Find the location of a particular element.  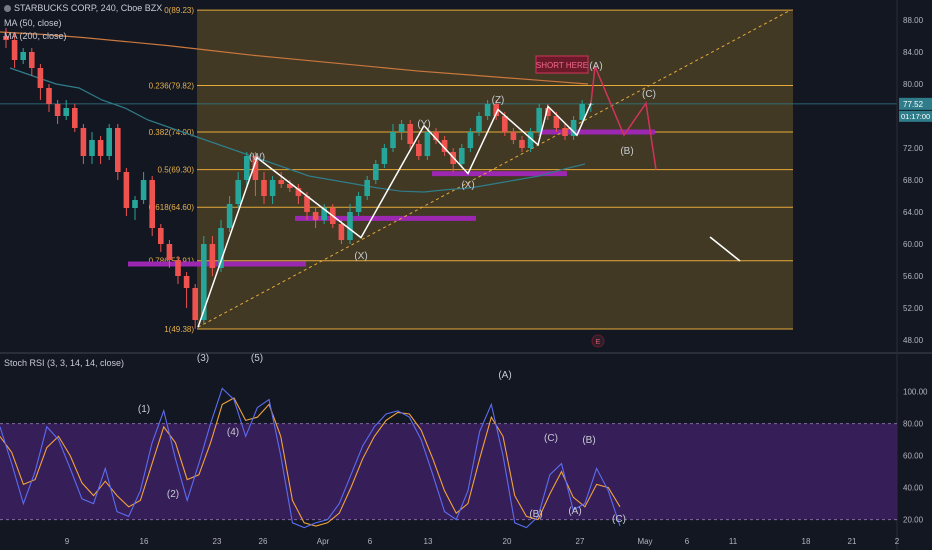

wave-label: (X) is located at coordinates (360, 256).